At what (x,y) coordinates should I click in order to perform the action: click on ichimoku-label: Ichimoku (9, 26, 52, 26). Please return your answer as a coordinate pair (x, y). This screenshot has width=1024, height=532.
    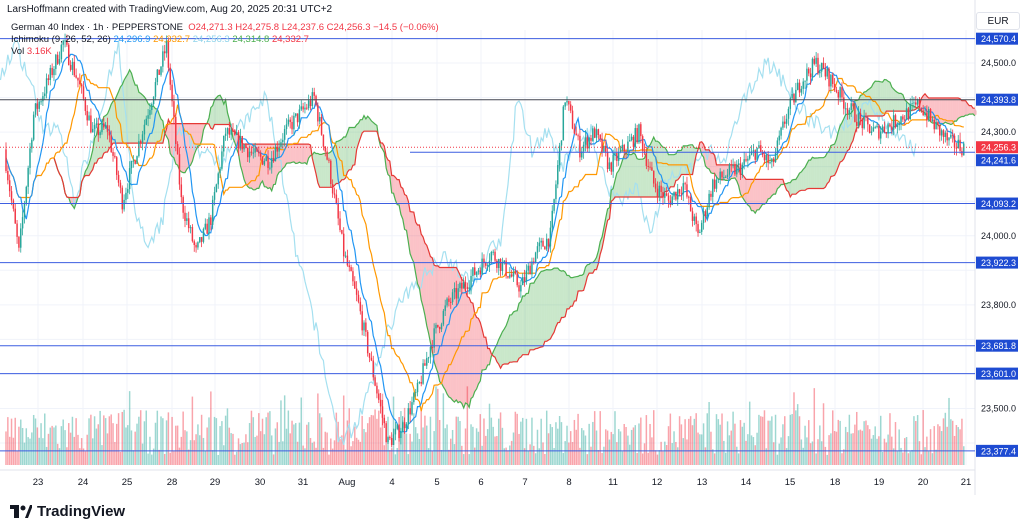
    Looking at the image, I should click on (61, 39).